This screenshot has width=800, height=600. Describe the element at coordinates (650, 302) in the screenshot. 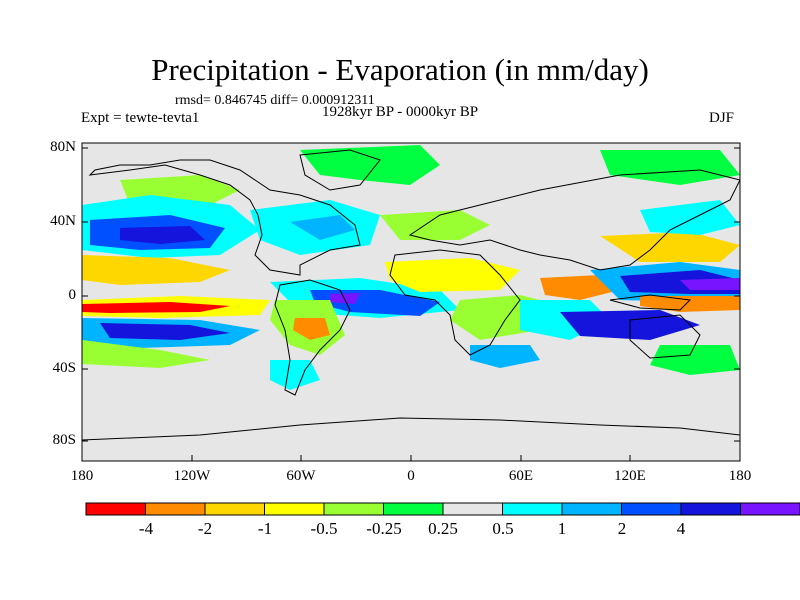

I see `maritime-continent-coastline` at that location.